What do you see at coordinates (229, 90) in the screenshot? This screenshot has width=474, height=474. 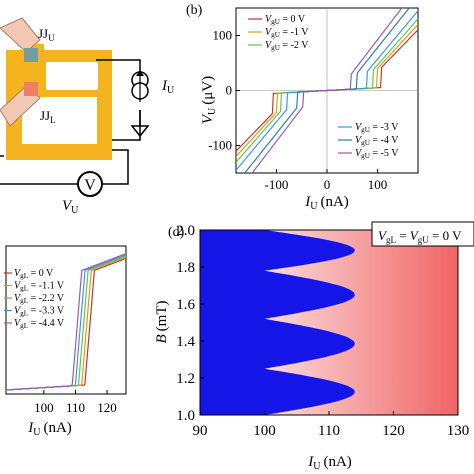 I see `b-ytick-label: 0` at bounding box center [229, 90].